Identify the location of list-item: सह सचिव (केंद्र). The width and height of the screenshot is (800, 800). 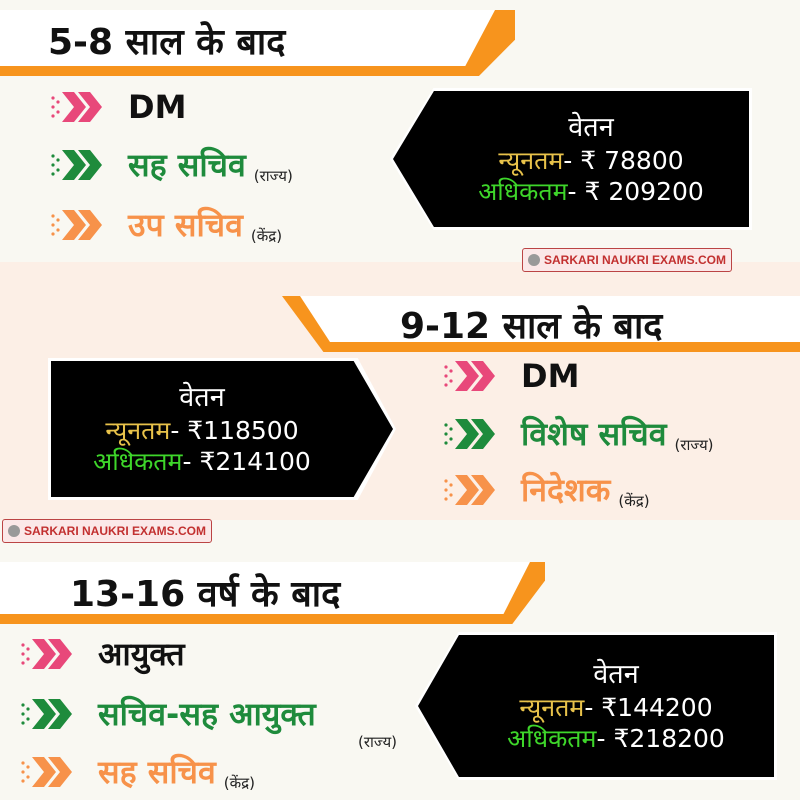
(137, 771).